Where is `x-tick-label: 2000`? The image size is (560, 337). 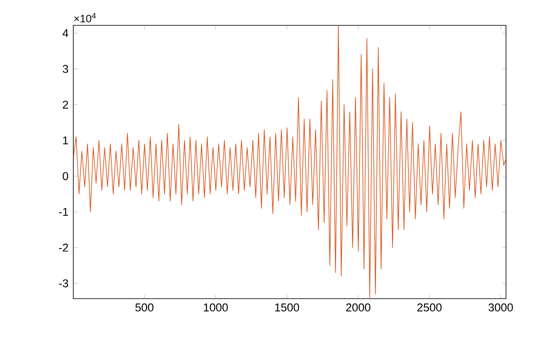
x-tick-label: 2000 is located at coordinates (358, 307).